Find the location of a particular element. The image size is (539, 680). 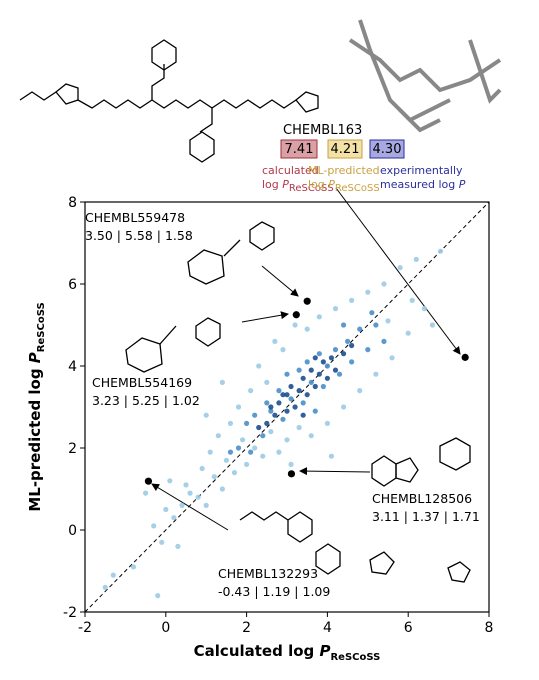

annotation-name: CHEMBL559478 is located at coordinates (135, 217).